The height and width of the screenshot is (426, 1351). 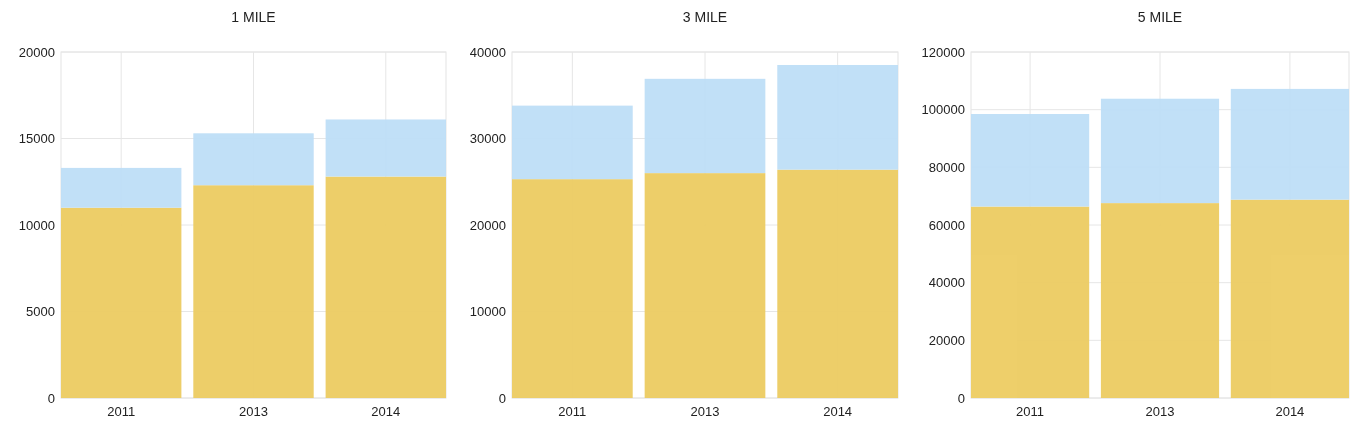 I want to click on y-tick-label: 15000, so click(x=36, y=139).